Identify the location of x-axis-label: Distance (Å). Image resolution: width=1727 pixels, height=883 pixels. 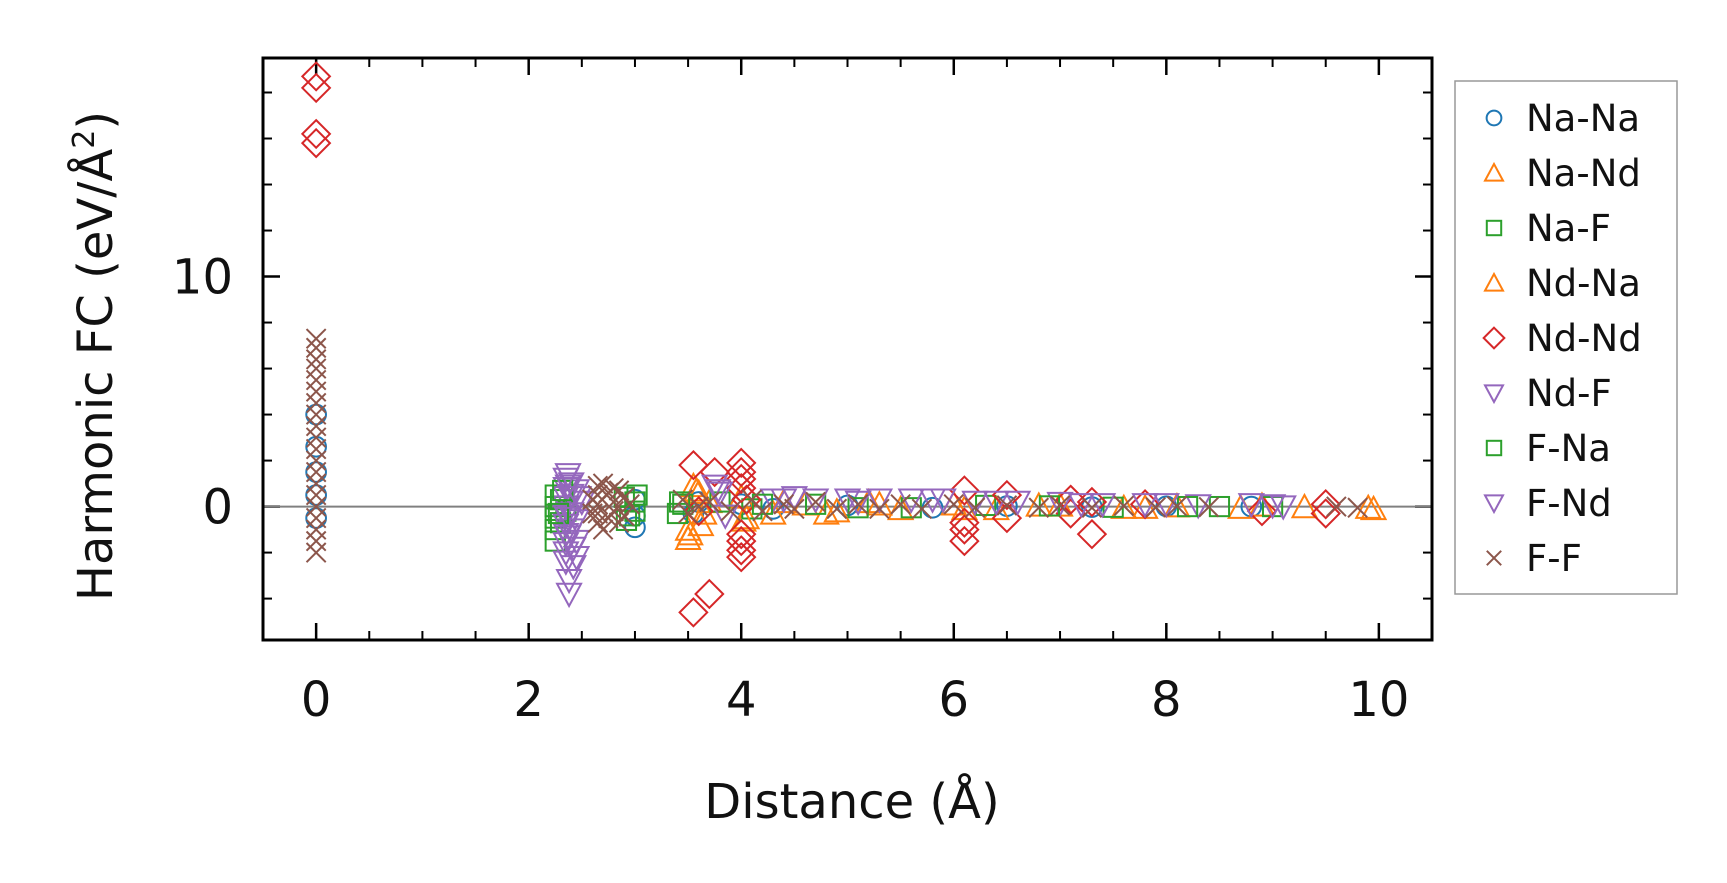
(851, 801).